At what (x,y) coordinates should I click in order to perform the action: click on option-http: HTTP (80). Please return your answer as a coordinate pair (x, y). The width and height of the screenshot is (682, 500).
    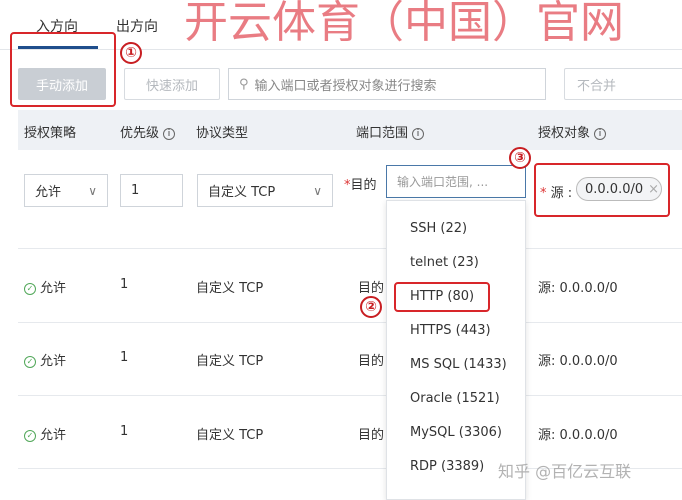
    Looking at the image, I should click on (442, 296).